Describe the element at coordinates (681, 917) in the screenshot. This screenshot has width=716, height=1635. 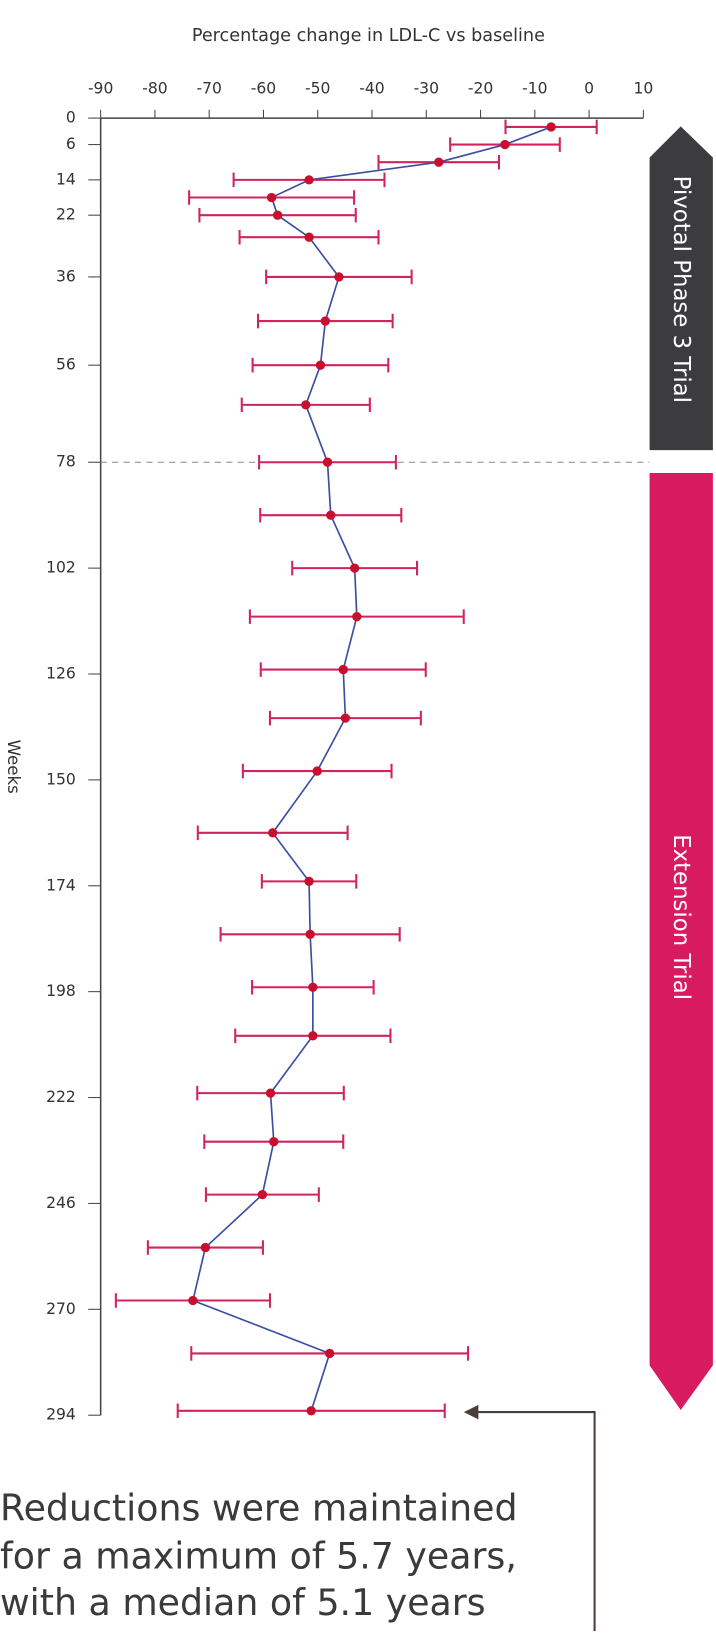
I see `phase-label: Extension Trial` at that location.